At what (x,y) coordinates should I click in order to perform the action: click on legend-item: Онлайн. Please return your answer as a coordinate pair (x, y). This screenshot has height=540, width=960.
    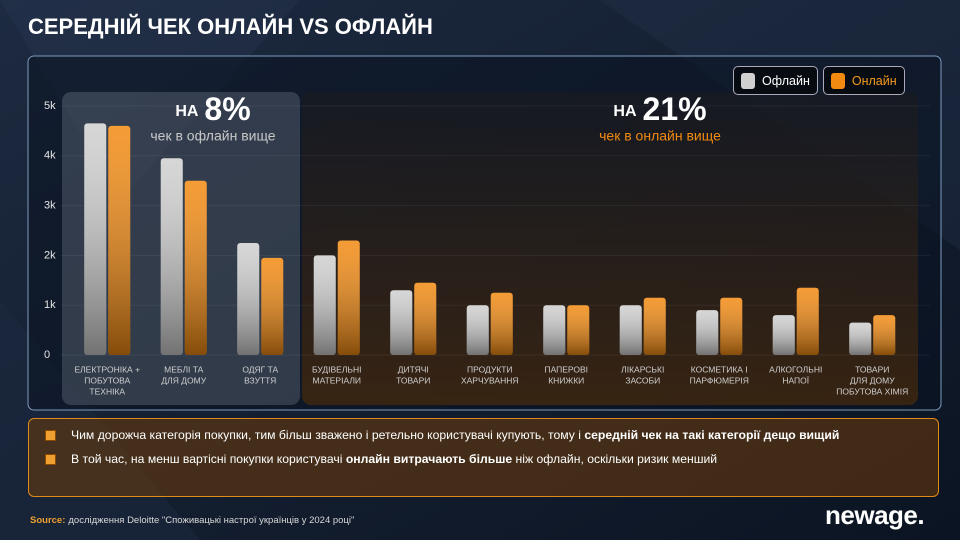
    Looking at the image, I should click on (863, 80).